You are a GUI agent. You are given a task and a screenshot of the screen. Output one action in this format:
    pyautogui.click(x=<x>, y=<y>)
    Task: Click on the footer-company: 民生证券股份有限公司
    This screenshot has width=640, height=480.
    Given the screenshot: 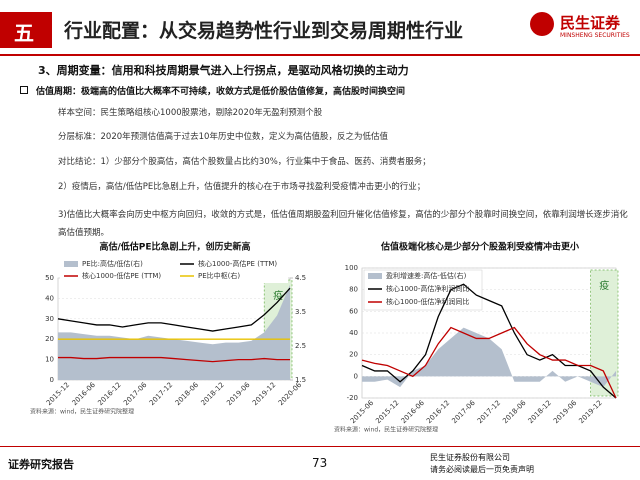 What is the action you would take?
    pyautogui.click(x=470, y=457)
    